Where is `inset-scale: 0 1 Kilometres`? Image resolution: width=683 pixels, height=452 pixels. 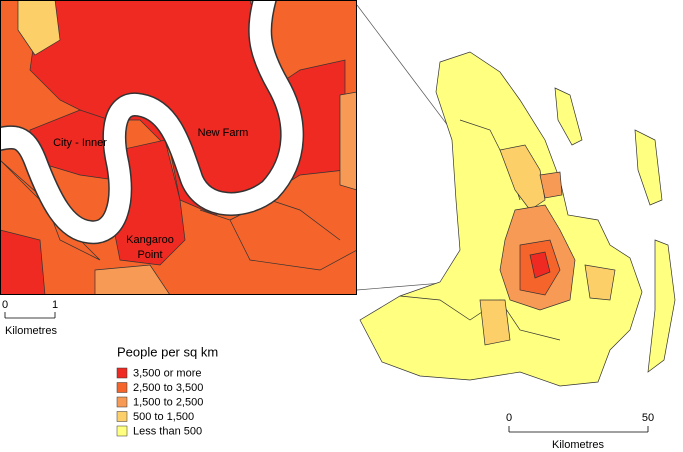
inset-scale: 0 1 Kilometres is located at coordinates (30, 318).